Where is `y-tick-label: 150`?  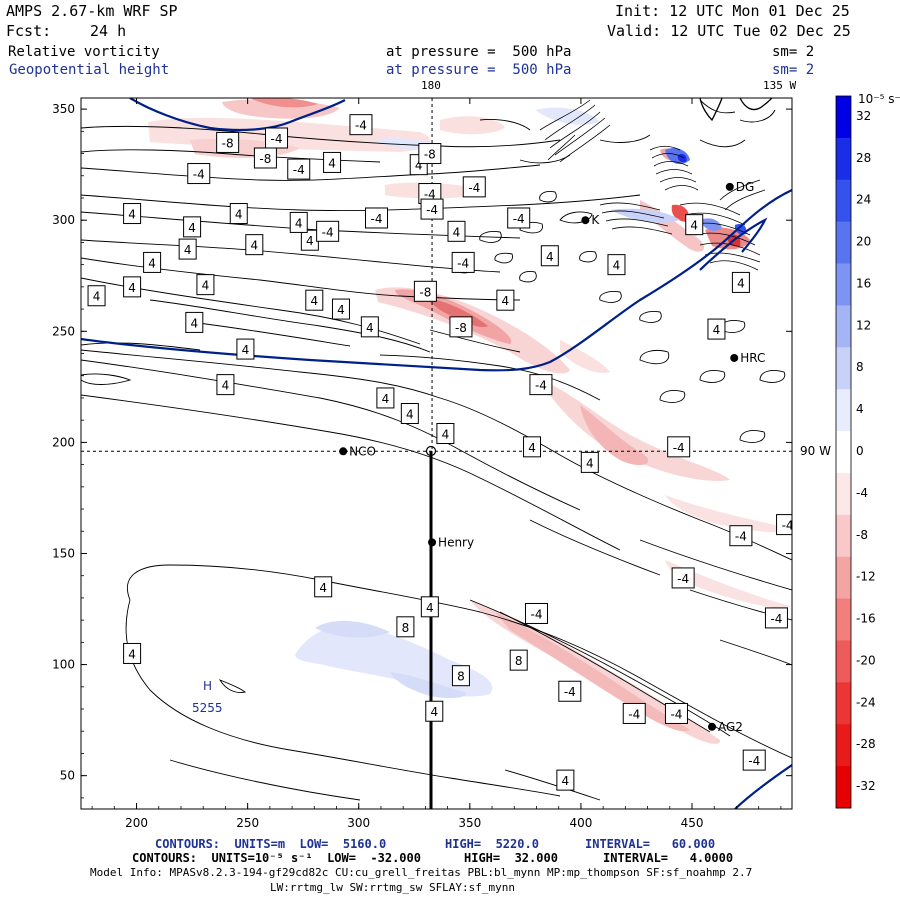
y-tick-label: 150 is located at coordinates (63, 553).